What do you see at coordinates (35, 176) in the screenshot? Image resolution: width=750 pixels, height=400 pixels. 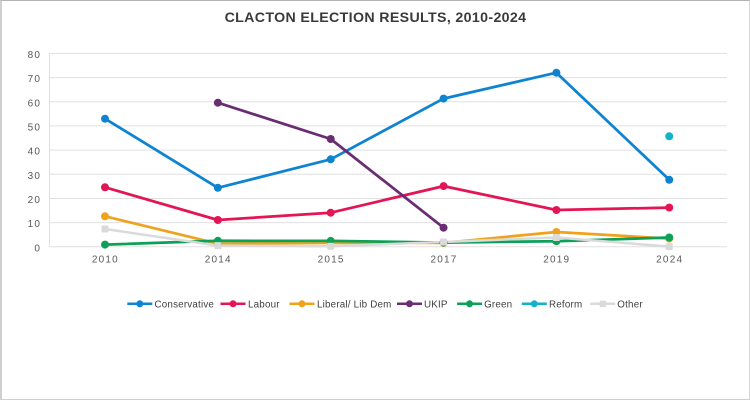 I see `svg-text: 30` at bounding box center [35, 176].